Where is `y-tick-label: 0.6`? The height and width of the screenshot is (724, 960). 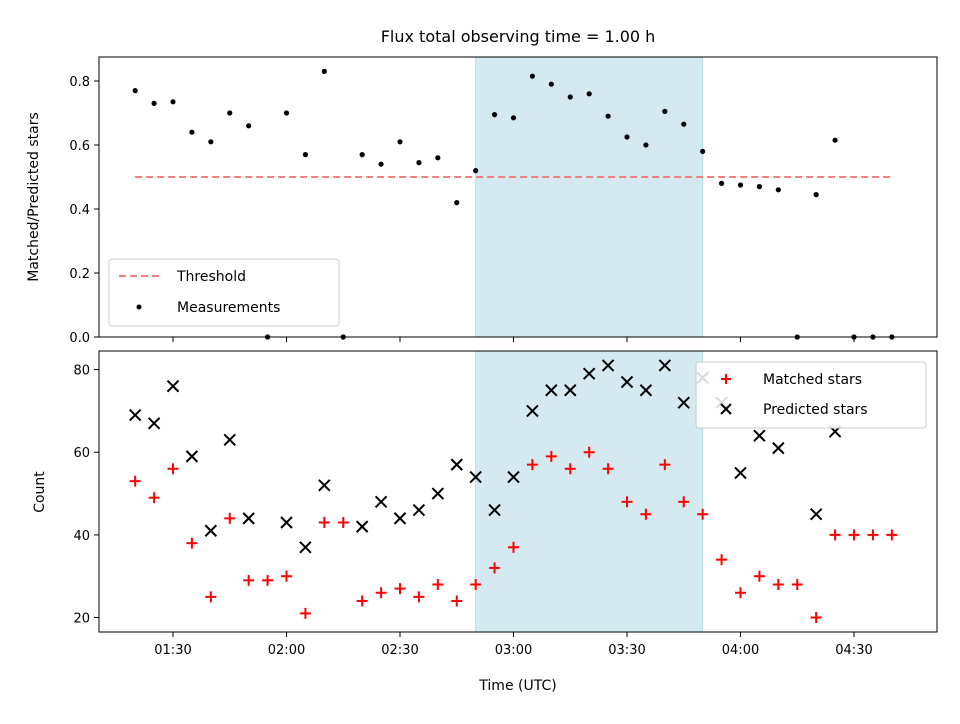 y-tick-label: 0.6 is located at coordinates (79, 146).